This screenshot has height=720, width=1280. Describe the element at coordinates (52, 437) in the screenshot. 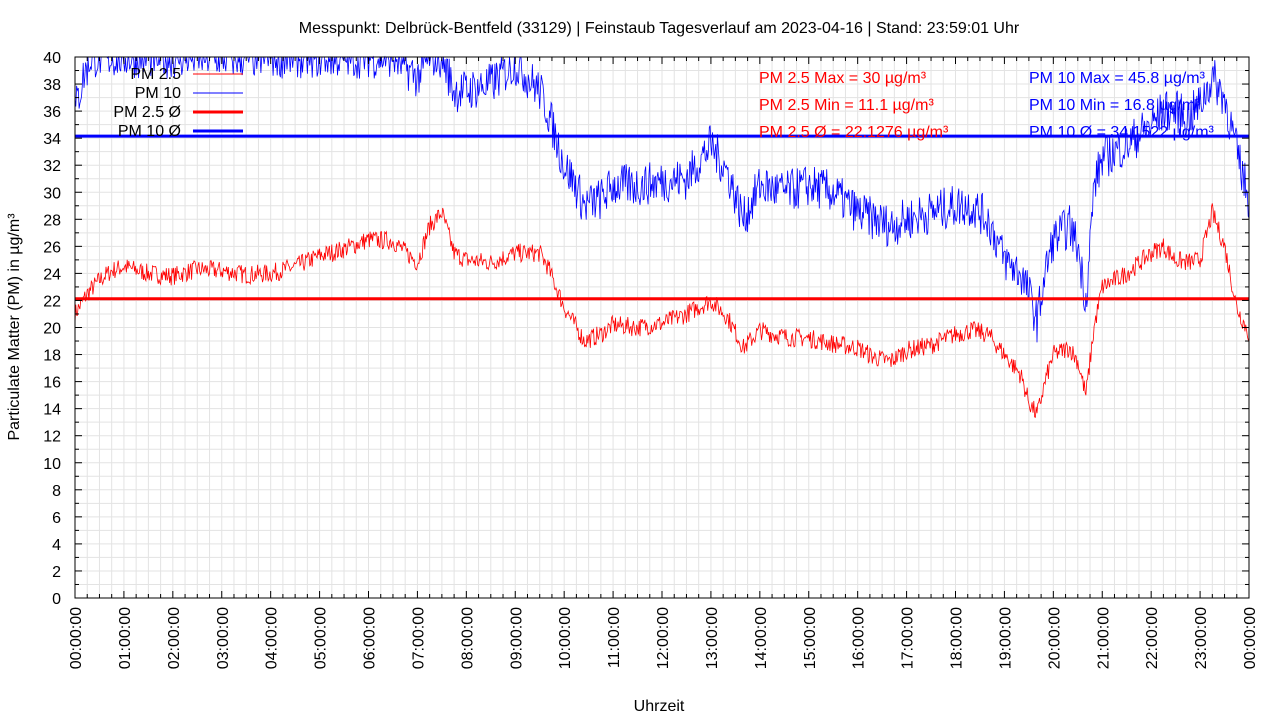

I see `y-tick-label: 12` at that location.